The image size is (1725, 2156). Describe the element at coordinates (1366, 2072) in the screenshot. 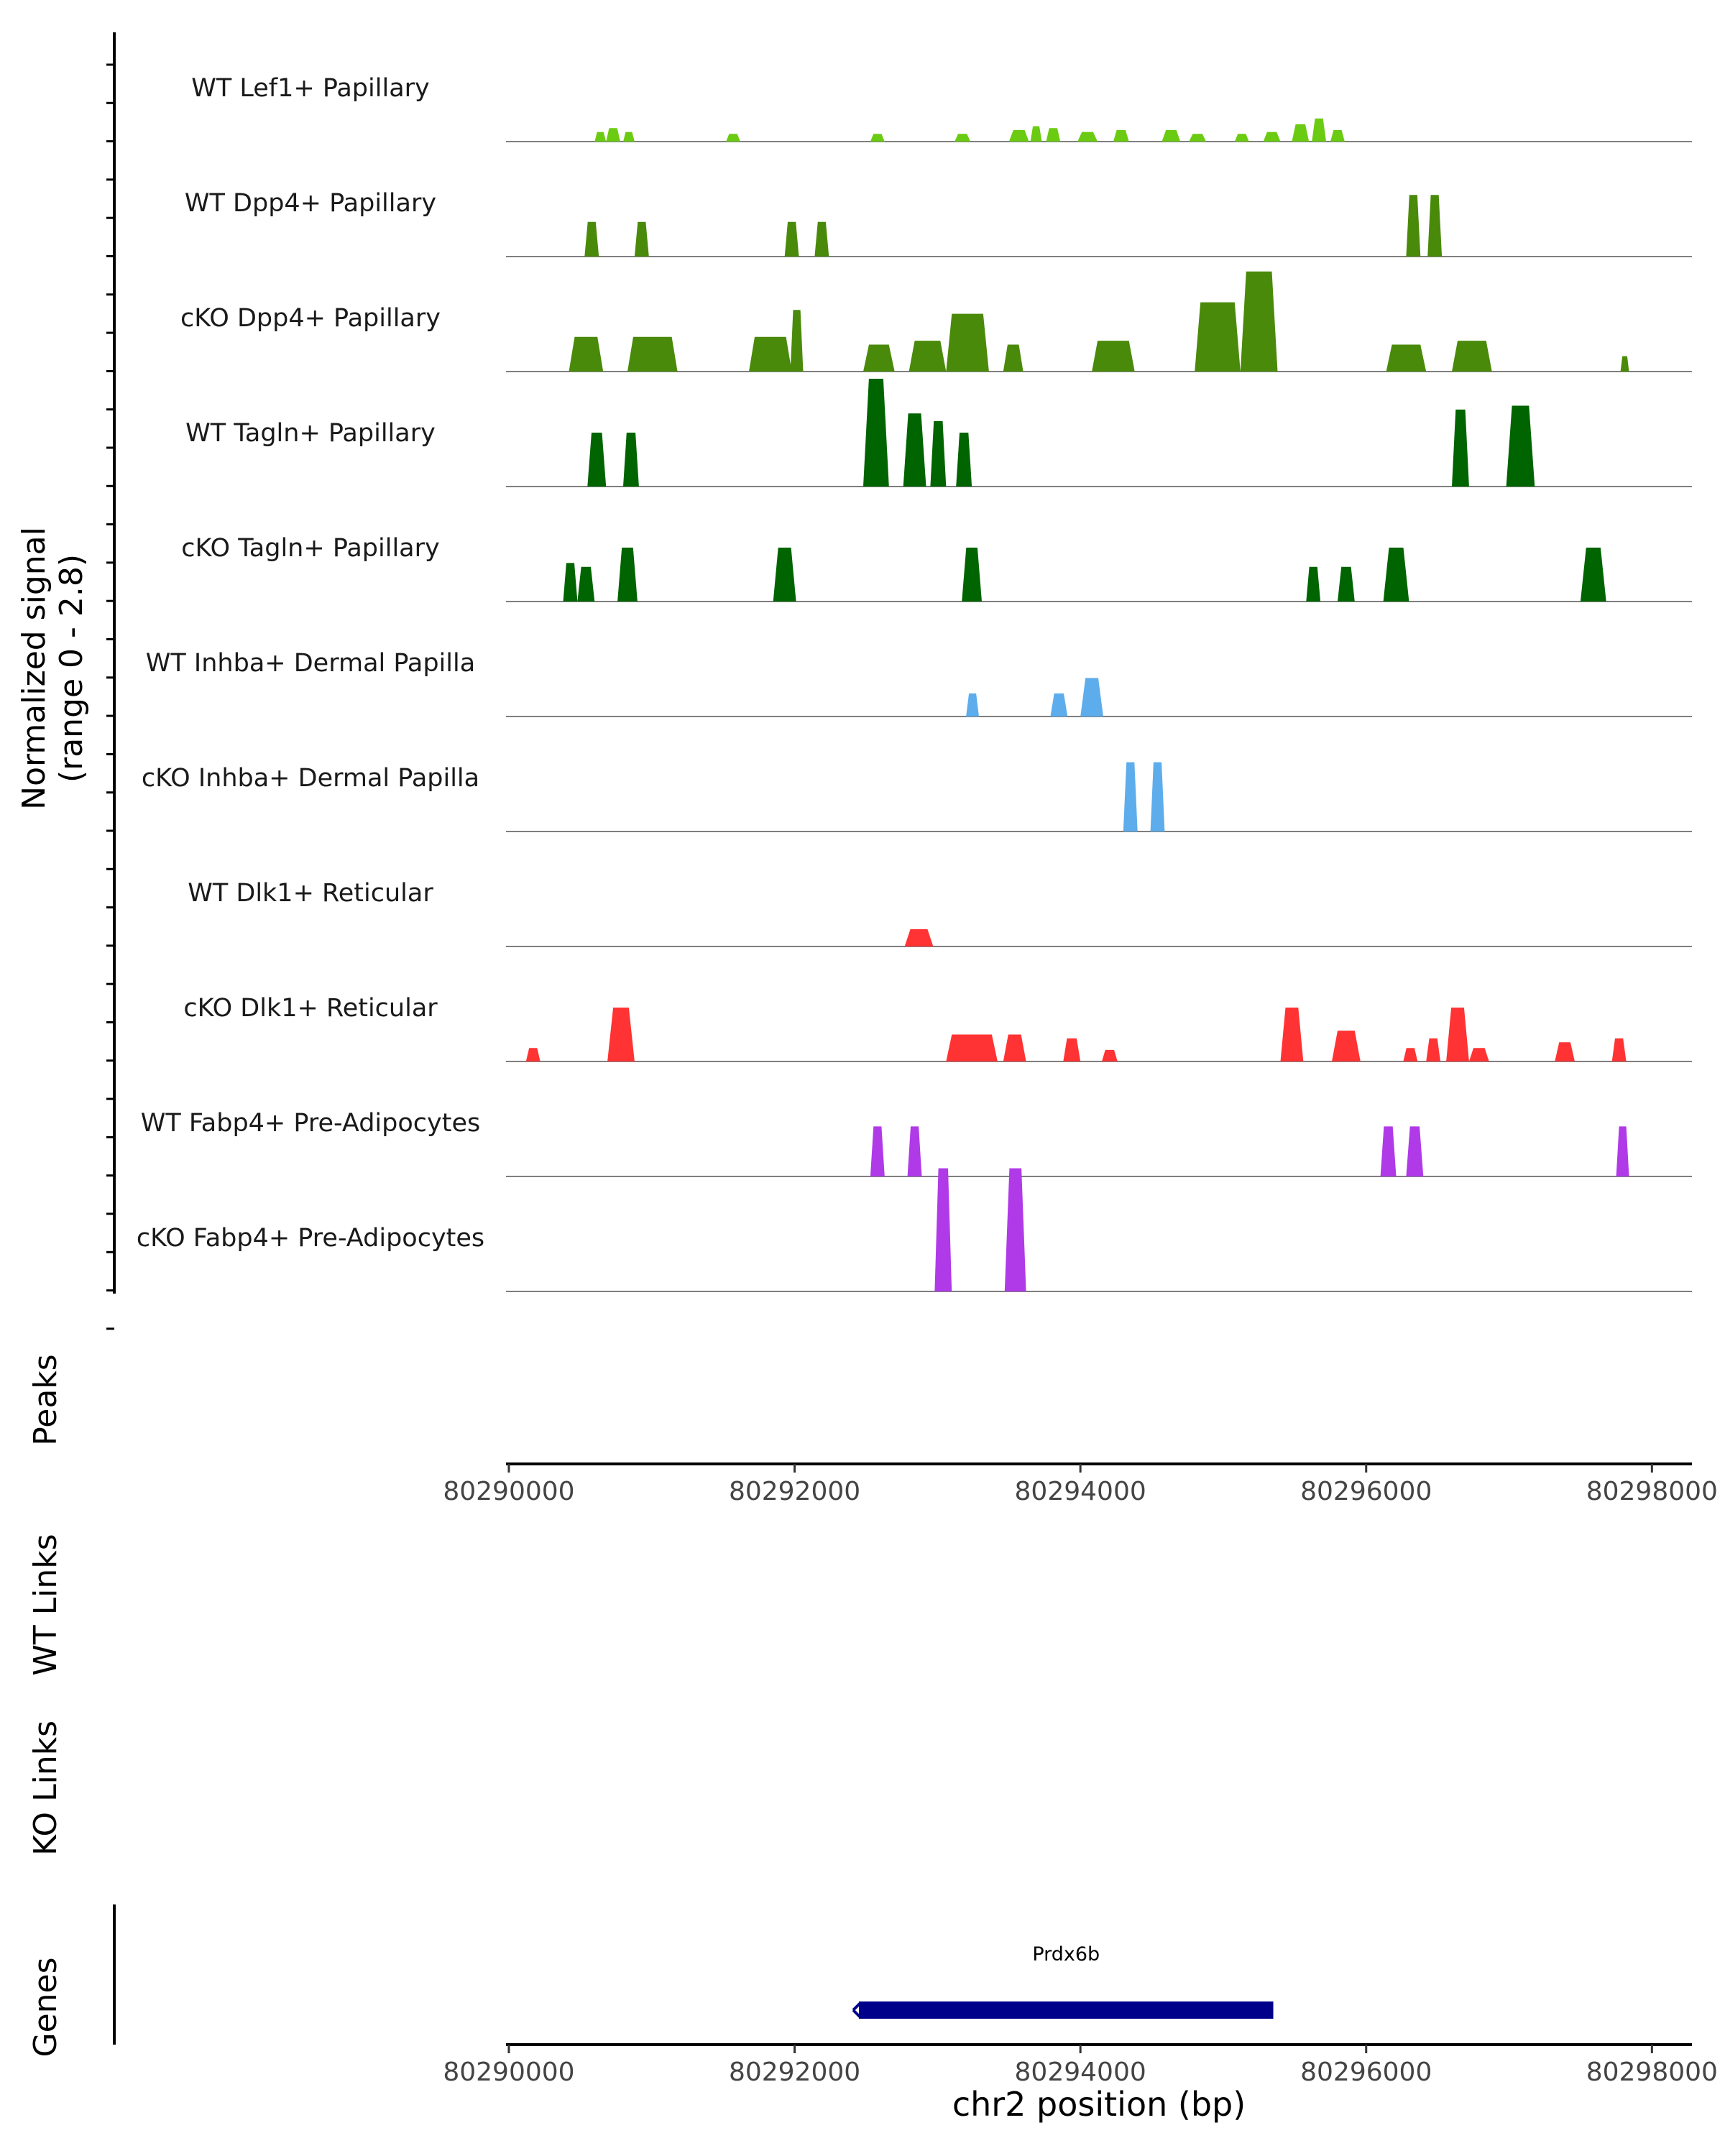

I see `genes-x-tick-label: 80296000` at that location.